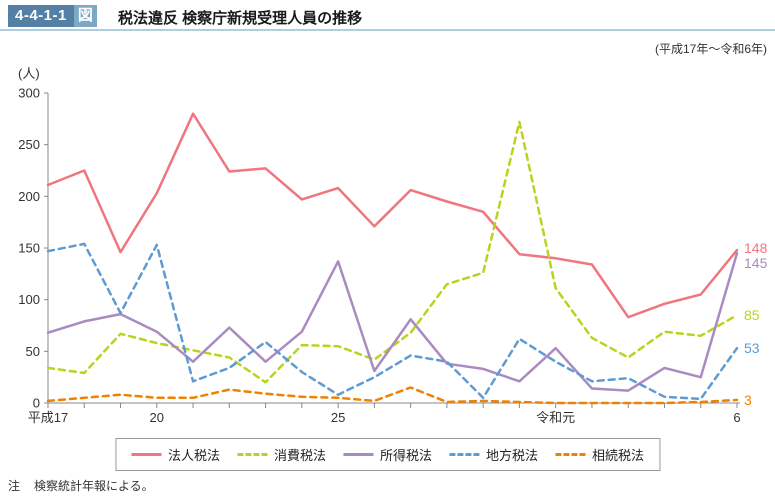 This screenshot has height=497, width=775. I want to click on x-tick-label: 平成17, so click(48, 417).